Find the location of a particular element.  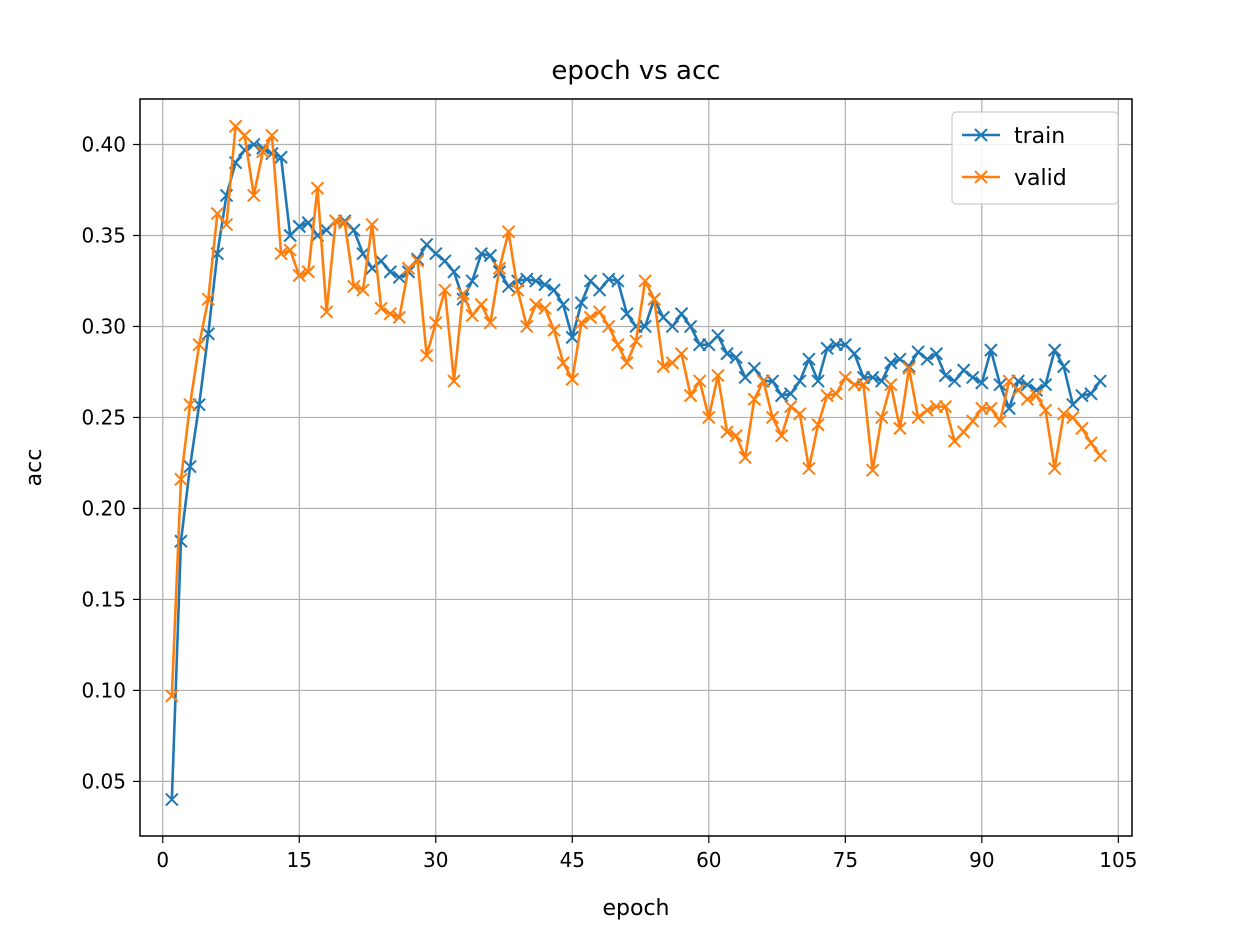

legend-label-valid: valid is located at coordinates (1040, 178).